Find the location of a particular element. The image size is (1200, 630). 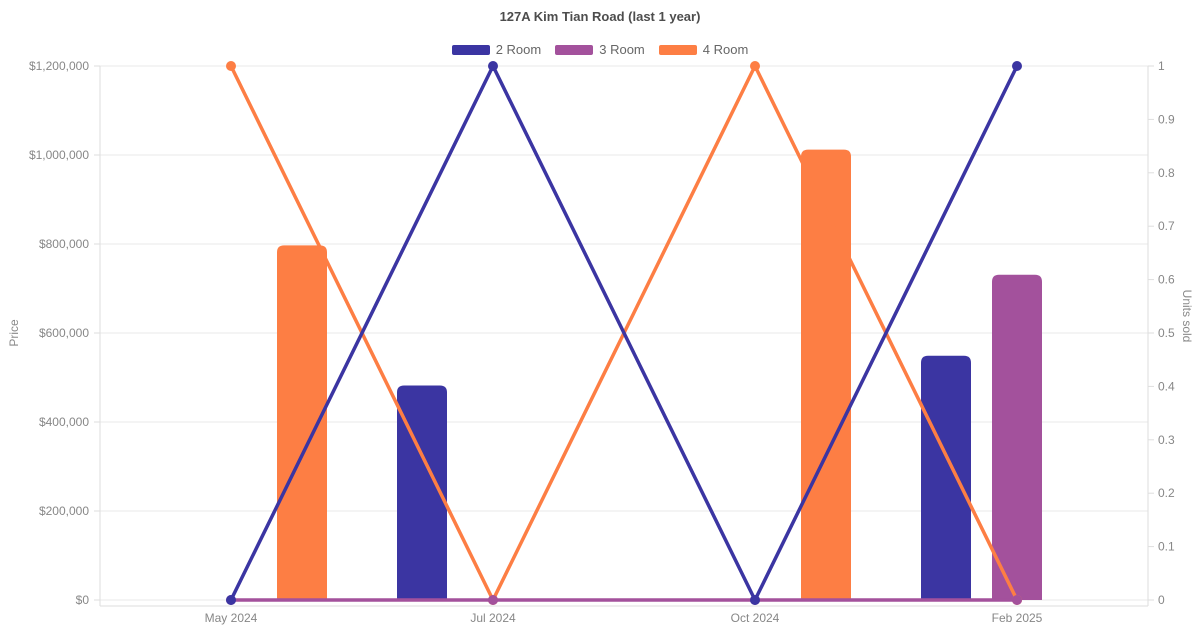

bar-2-room-feb-2025 is located at coordinates (946, 477).